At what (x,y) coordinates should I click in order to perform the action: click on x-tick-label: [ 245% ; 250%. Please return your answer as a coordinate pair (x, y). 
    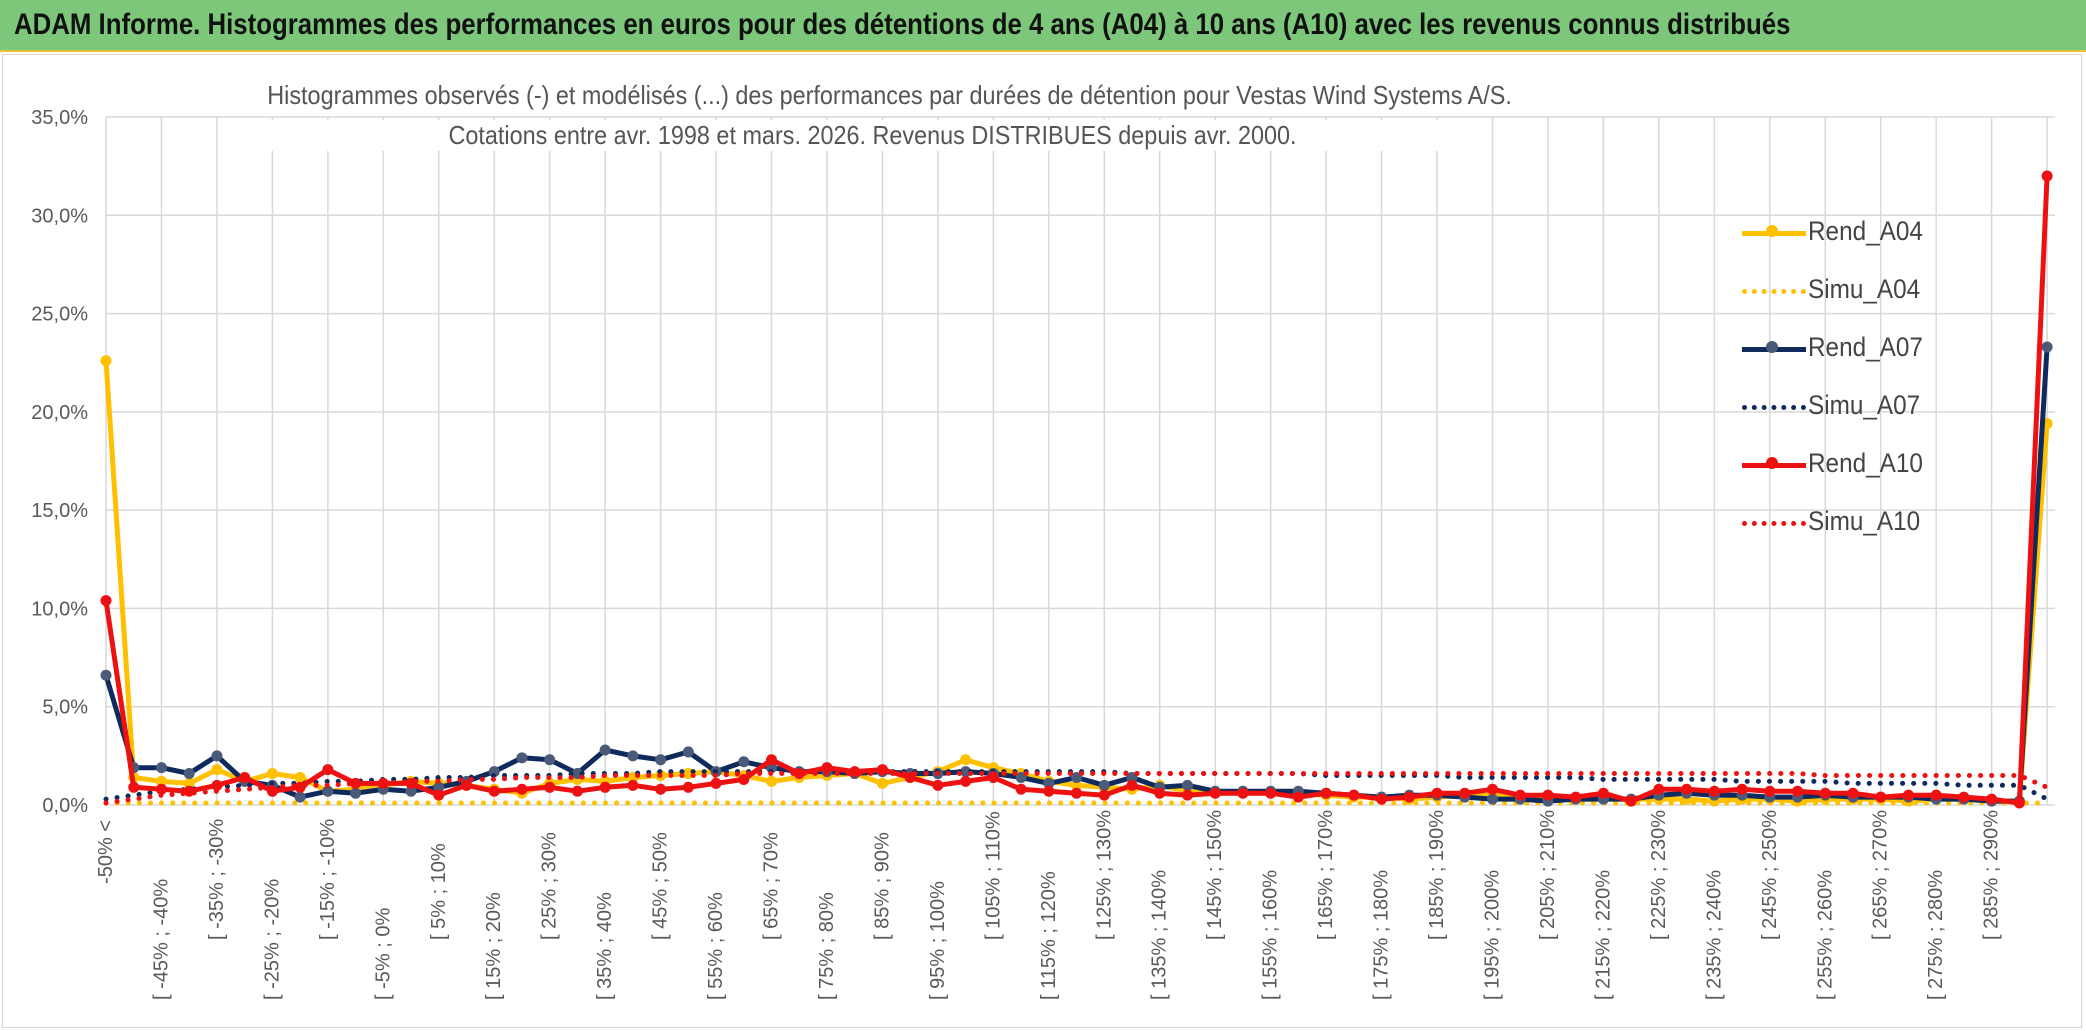
    Looking at the image, I should click on (1770, 875).